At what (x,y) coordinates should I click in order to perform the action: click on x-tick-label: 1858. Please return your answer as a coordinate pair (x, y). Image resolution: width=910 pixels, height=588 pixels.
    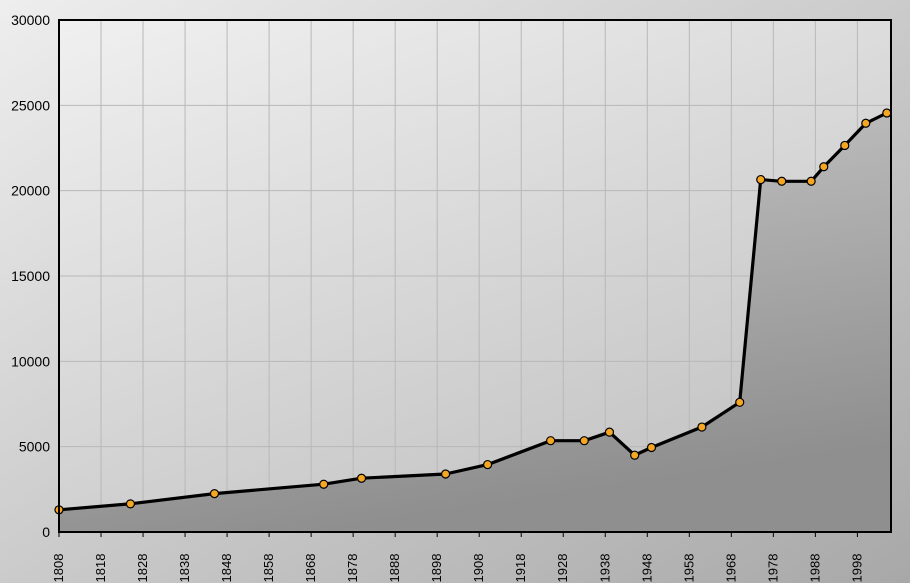
    Looking at the image, I should click on (268, 568).